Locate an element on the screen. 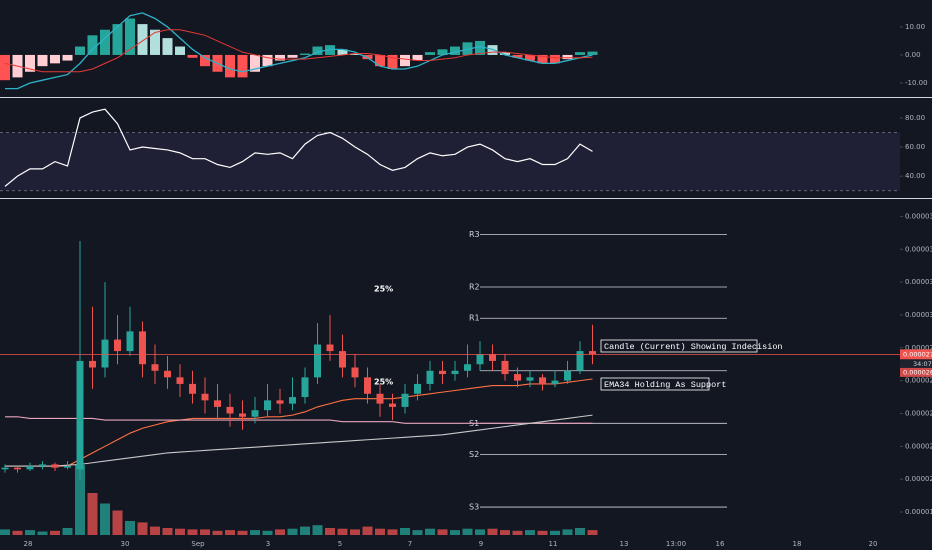 The height and width of the screenshot is (550, 932). y-tick-label: 0.0000220 is located at coordinates (918, 446).